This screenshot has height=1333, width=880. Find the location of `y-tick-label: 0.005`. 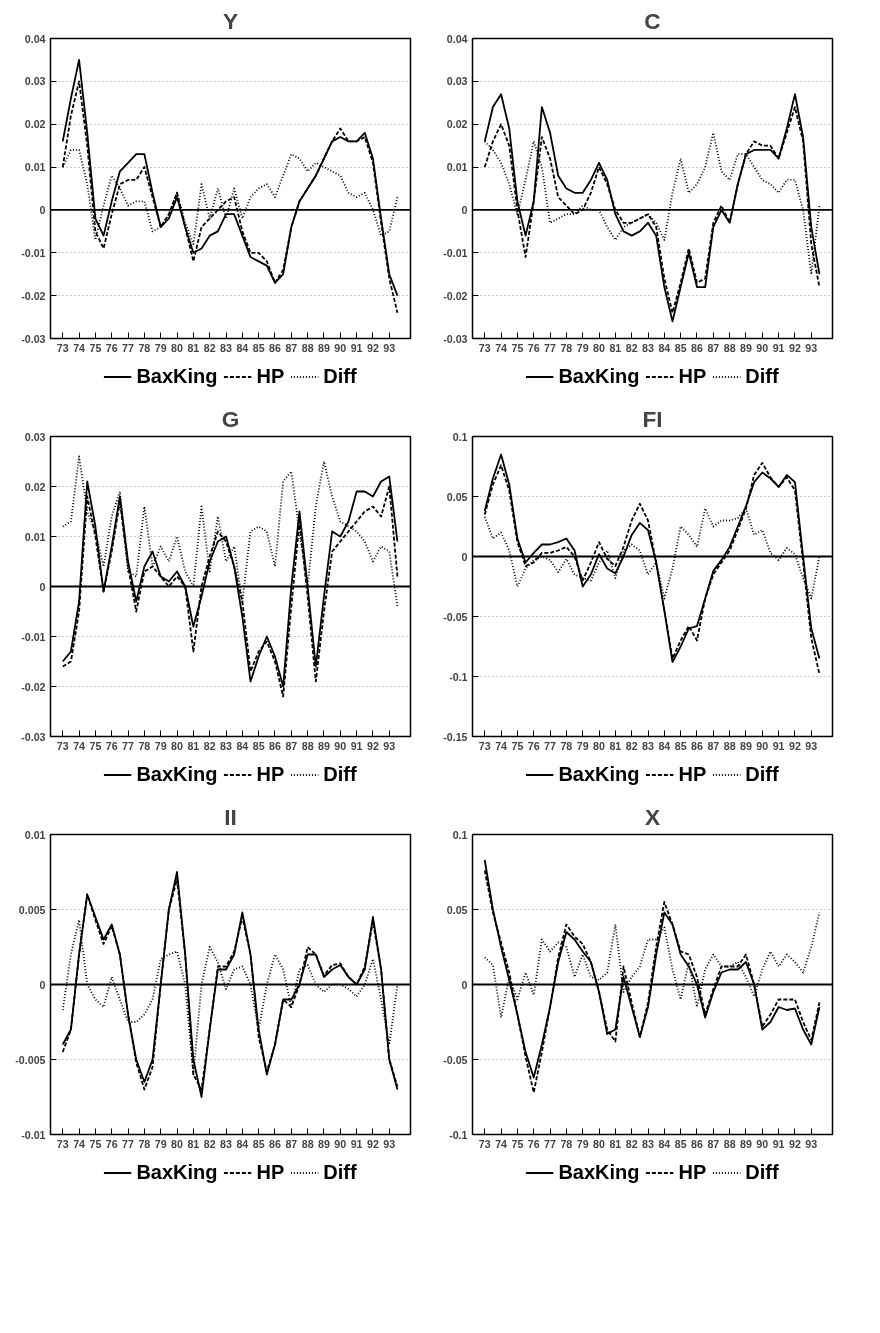

y-tick-label: 0.005 is located at coordinates (32, 909).